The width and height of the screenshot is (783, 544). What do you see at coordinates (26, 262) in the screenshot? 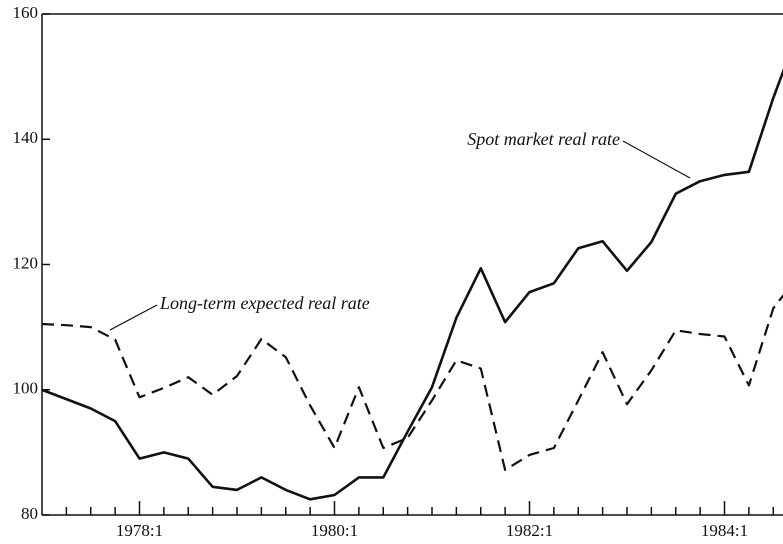
I see `y-tick-label: 120` at bounding box center [26, 262].